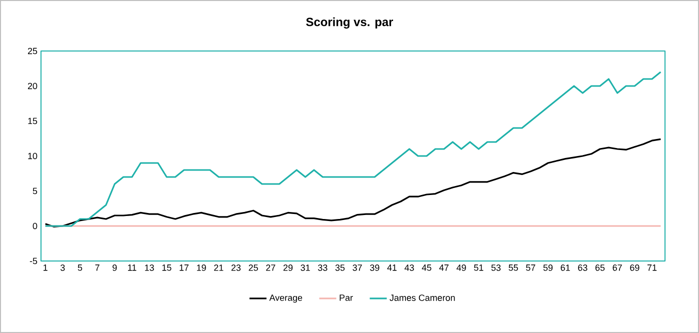 The width and height of the screenshot is (699, 333). What do you see at coordinates (305, 267) in the screenshot?
I see `x-tick-label: 31` at bounding box center [305, 267].